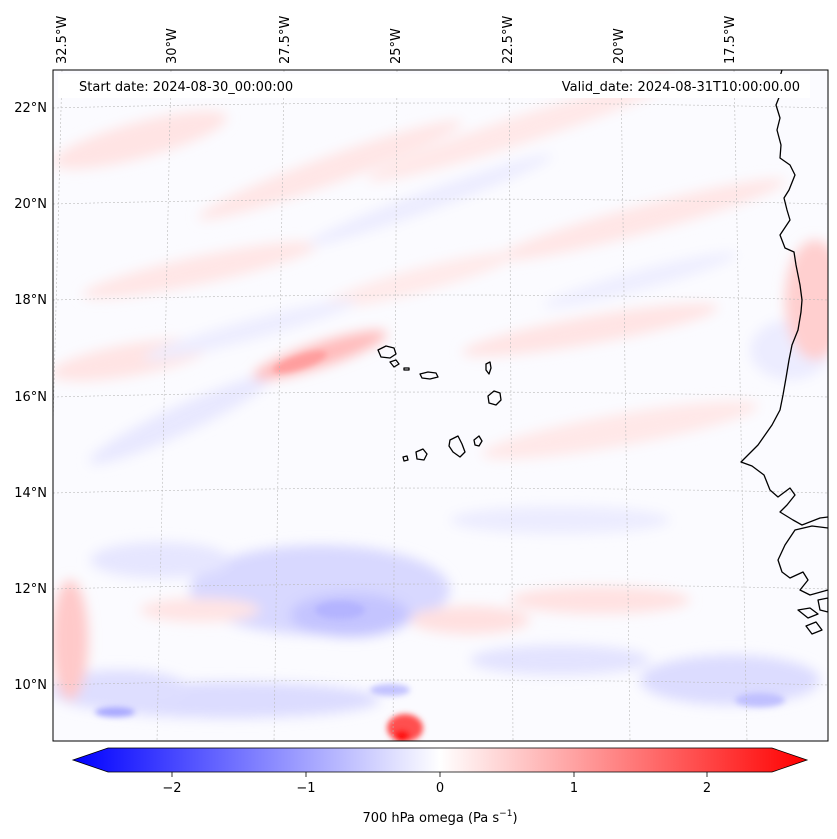 The image size is (837, 839). I want to click on island-sao-vicente, so click(394, 363).